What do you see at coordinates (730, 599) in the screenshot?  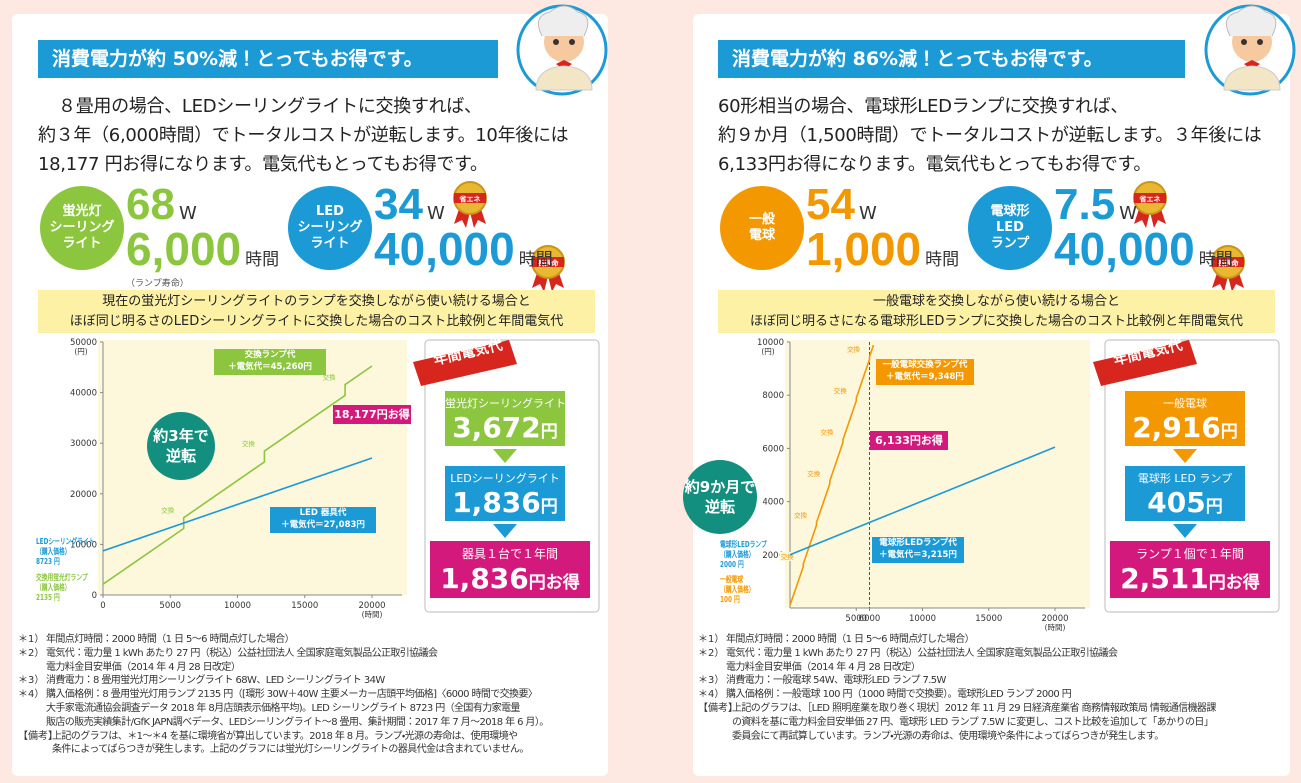 I see `annotation-line: 100 円` at bounding box center [730, 599].